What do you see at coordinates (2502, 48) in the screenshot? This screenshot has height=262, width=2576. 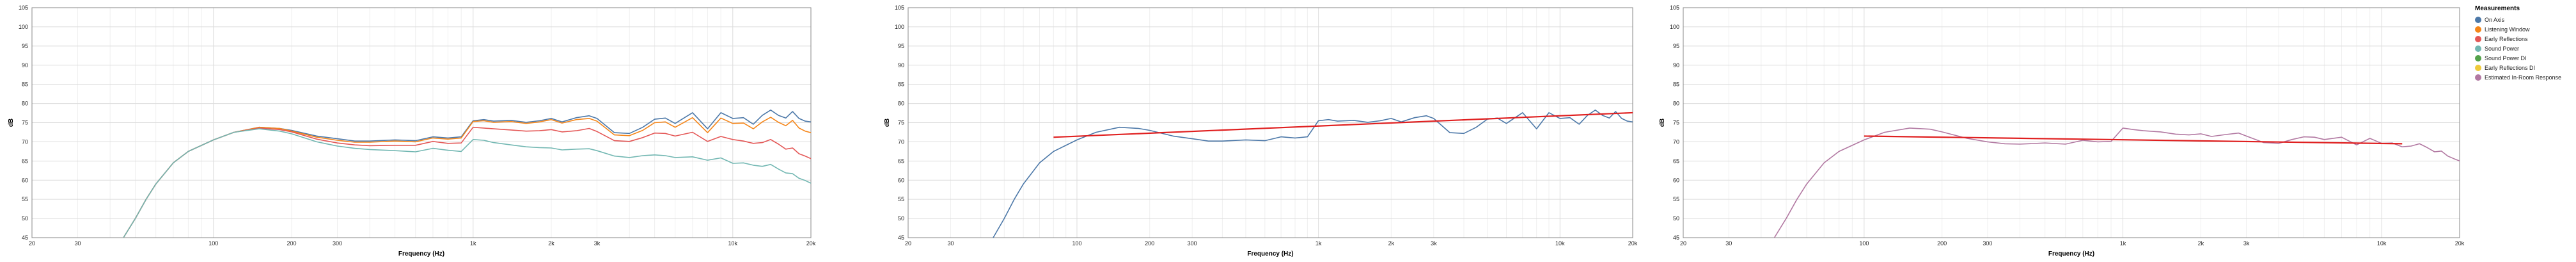 I see `legend-label: Sound Power` at bounding box center [2502, 48].